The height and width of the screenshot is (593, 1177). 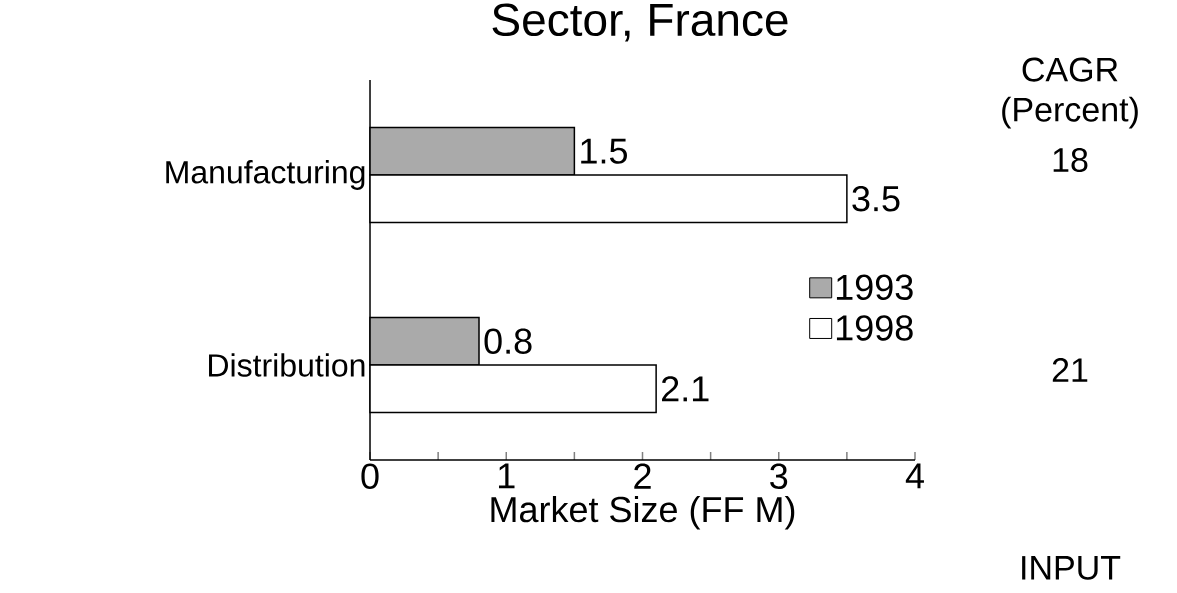 What do you see at coordinates (779, 476) in the screenshot?
I see `x-tick-label: 3` at bounding box center [779, 476].